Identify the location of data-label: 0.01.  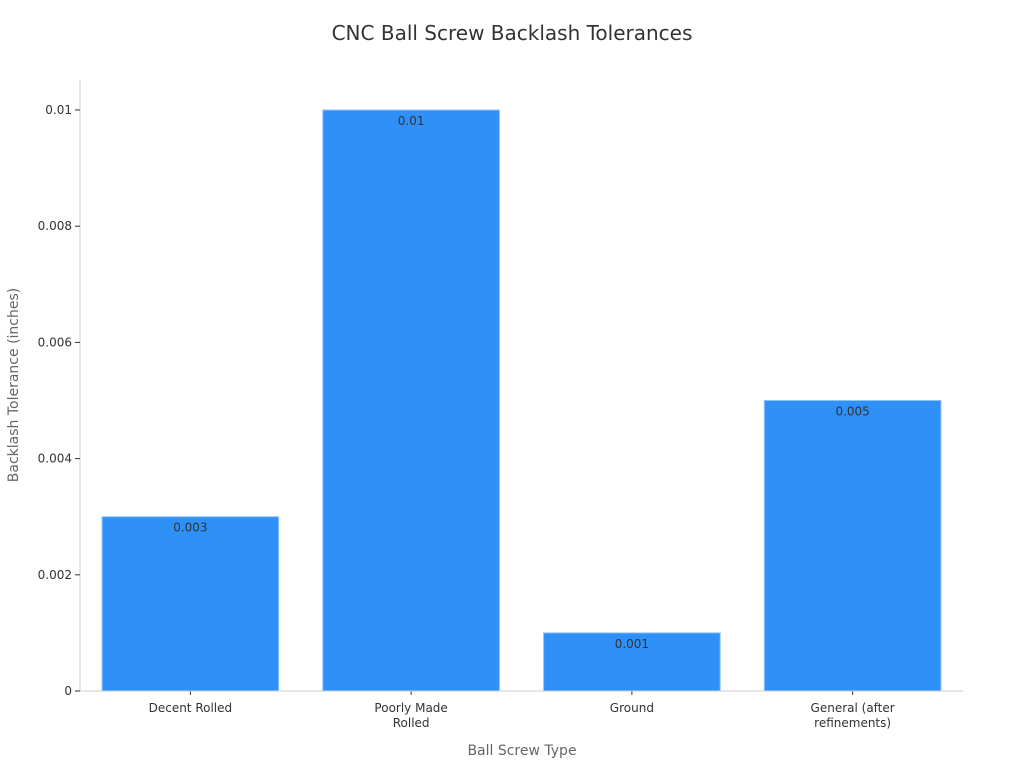
(411, 121).